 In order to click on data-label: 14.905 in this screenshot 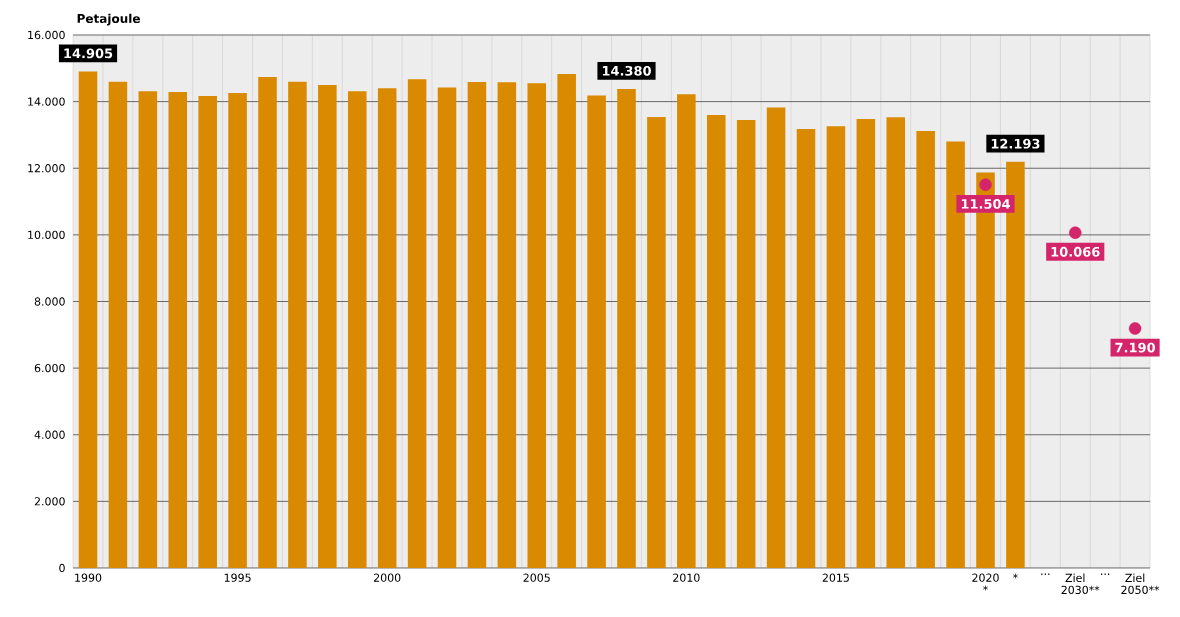, I will do `click(88, 53)`.